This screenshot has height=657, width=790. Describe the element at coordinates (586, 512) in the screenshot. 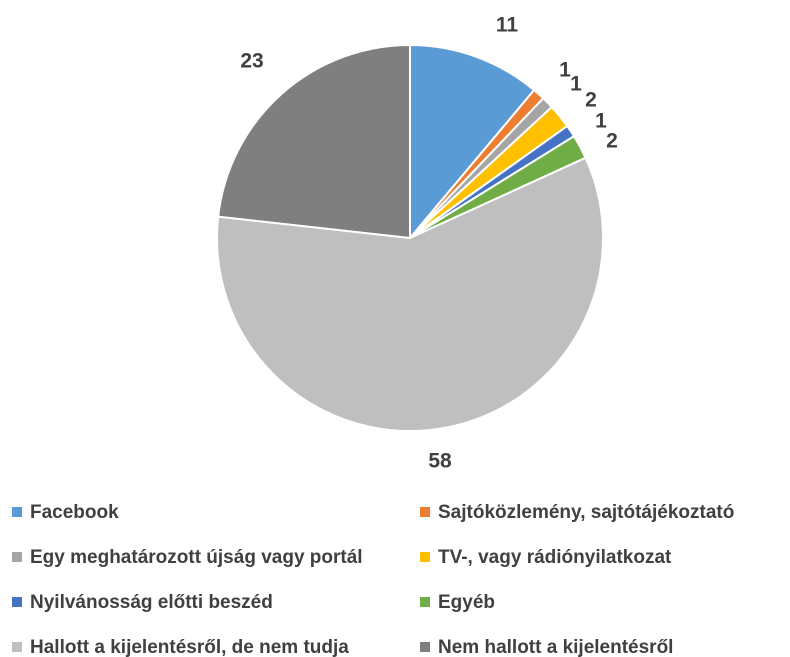

I see `legend-label: Sajtóközlemény, sajtótájékoztató` at that location.